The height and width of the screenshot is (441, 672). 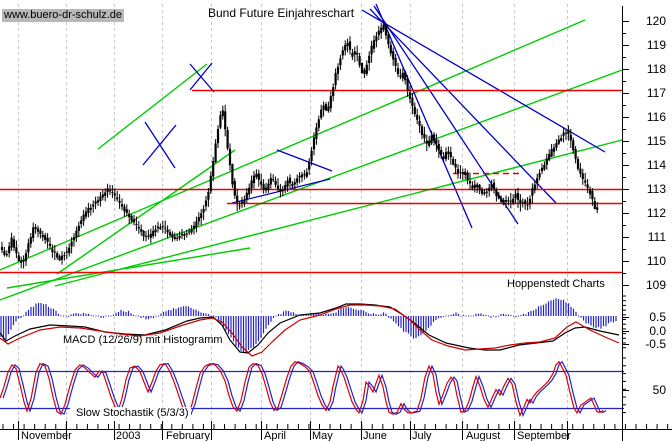 I want to click on price-axis-label: 114, so click(x=656, y=165).